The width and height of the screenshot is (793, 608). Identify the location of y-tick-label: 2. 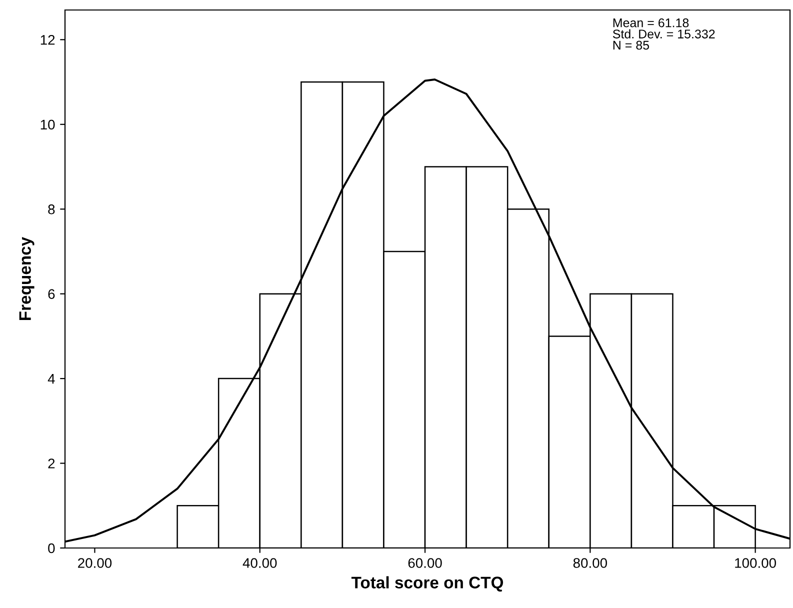
(51, 463).